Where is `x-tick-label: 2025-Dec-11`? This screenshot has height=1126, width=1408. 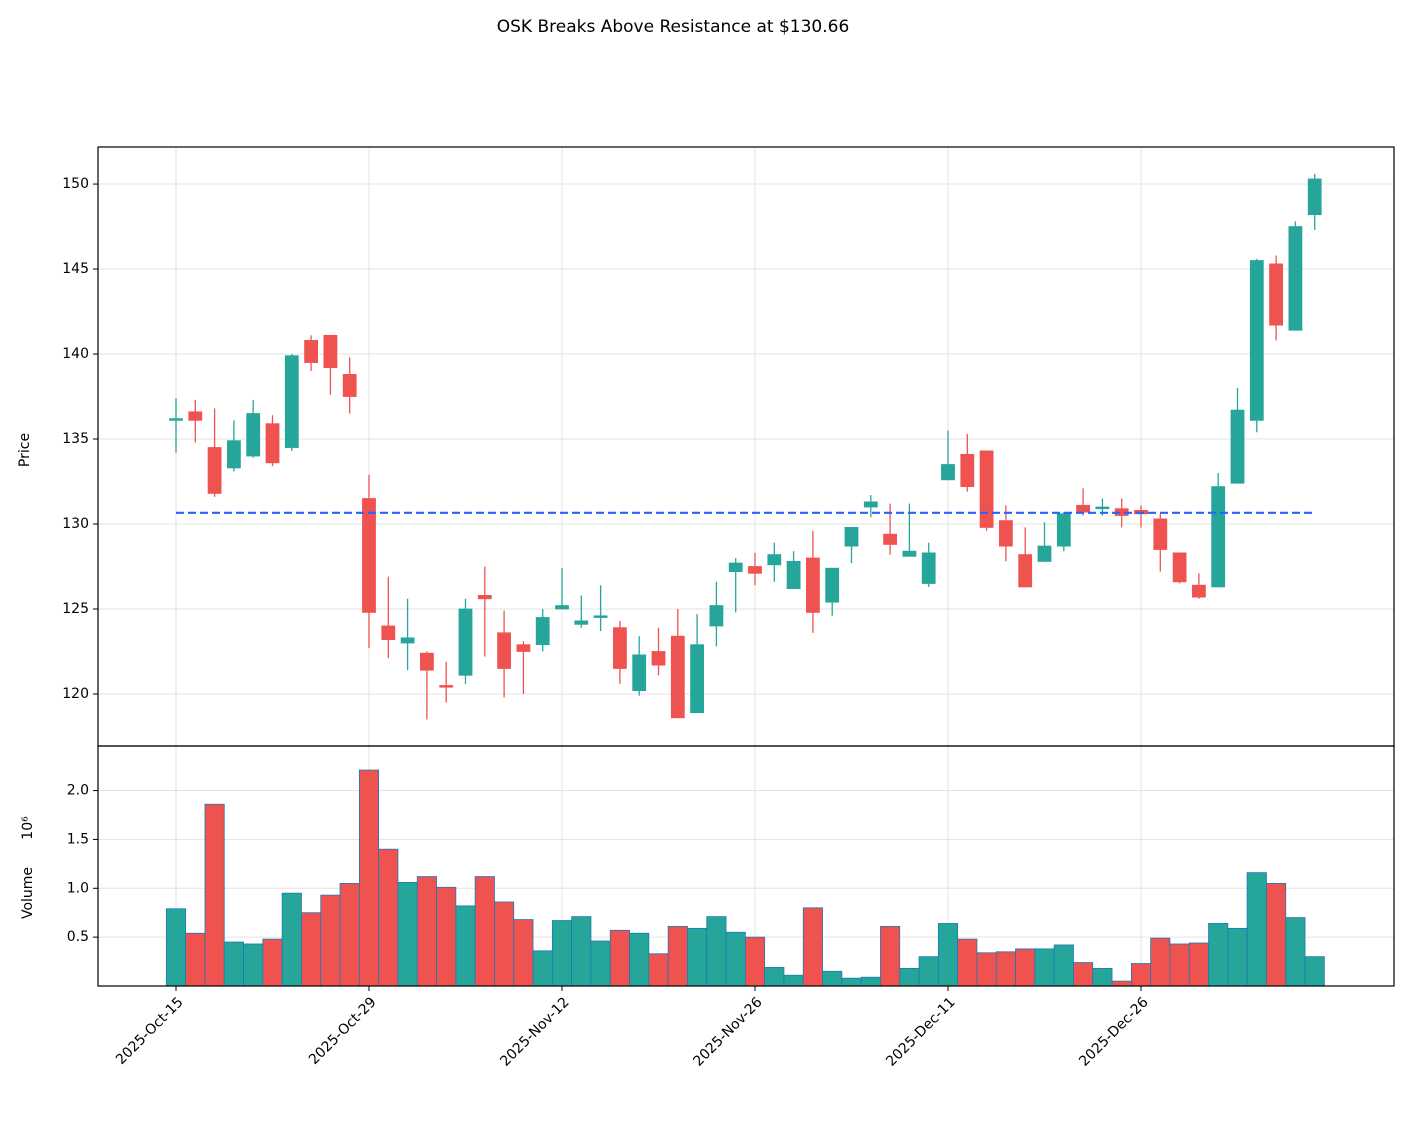
x-tick-label: 2025-Dec-11 is located at coordinates (920, 1031).